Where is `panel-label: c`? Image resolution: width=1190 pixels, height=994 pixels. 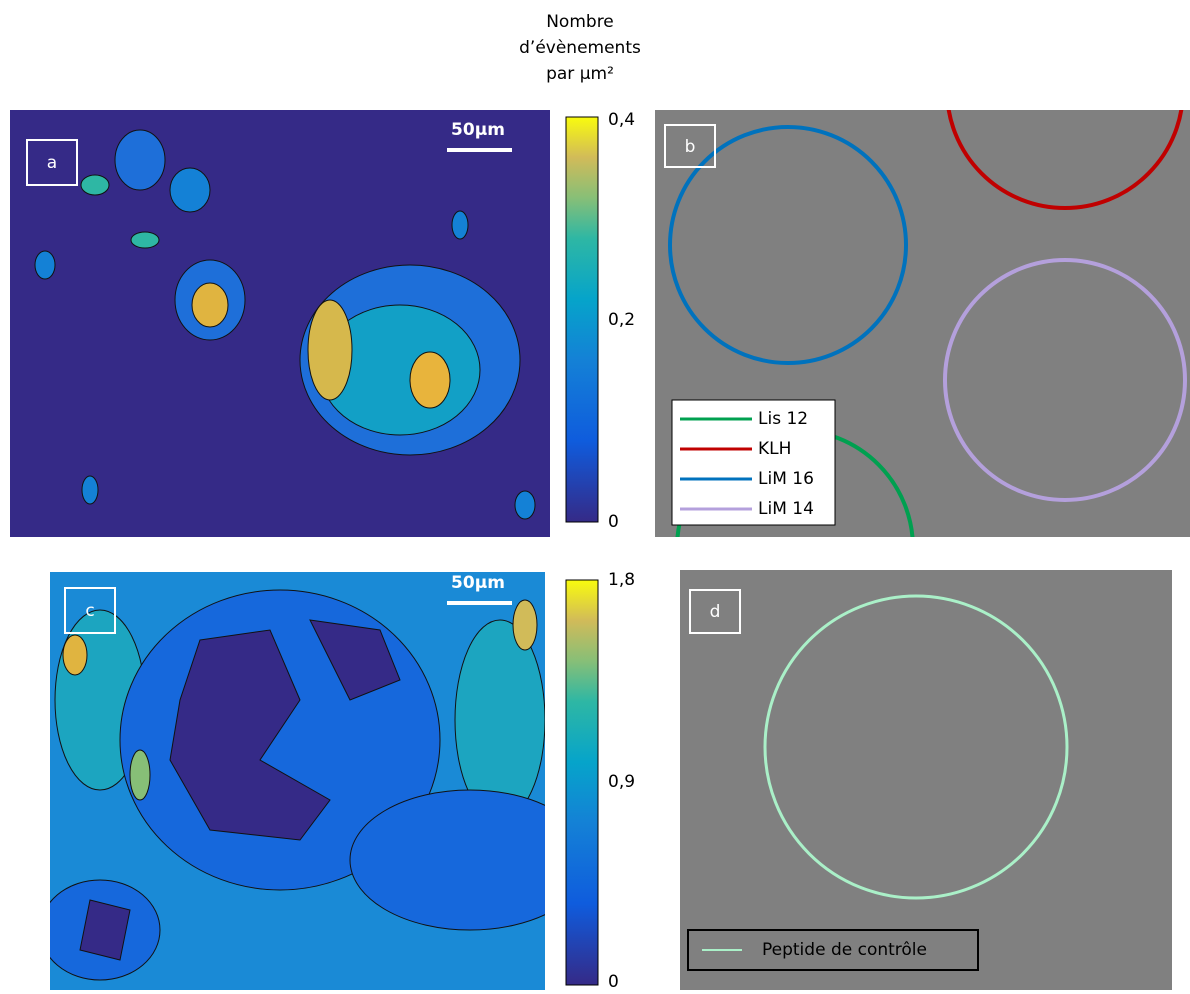
panel-label: c is located at coordinates (89, 611).